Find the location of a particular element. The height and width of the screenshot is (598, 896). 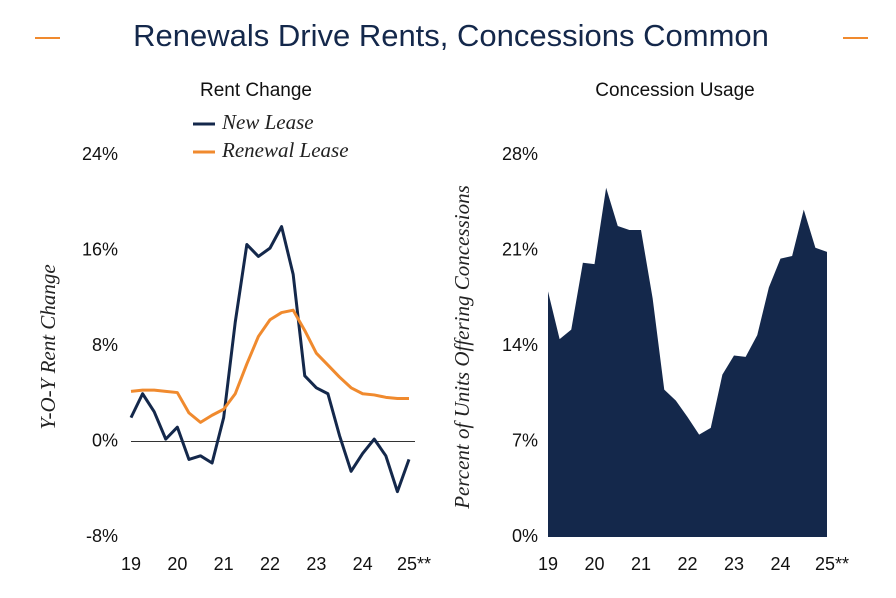

chart-title: Concession Usage is located at coordinates (674, 90).